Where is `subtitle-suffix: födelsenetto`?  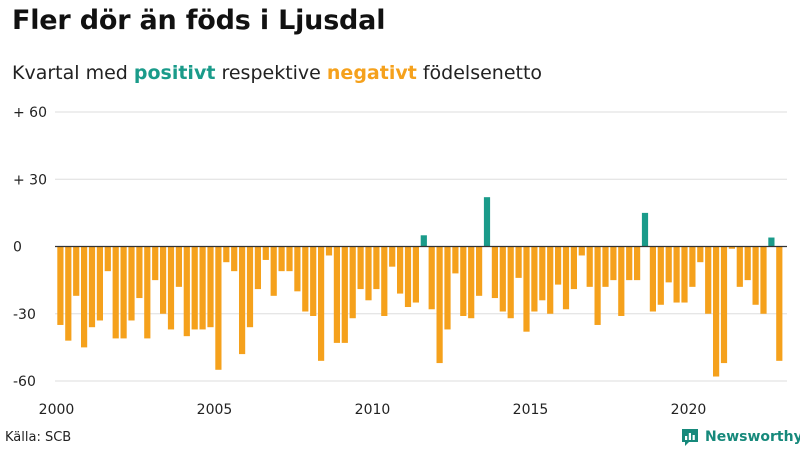
subtitle-suffix: födelsenetto is located at coordinates (479, 73).